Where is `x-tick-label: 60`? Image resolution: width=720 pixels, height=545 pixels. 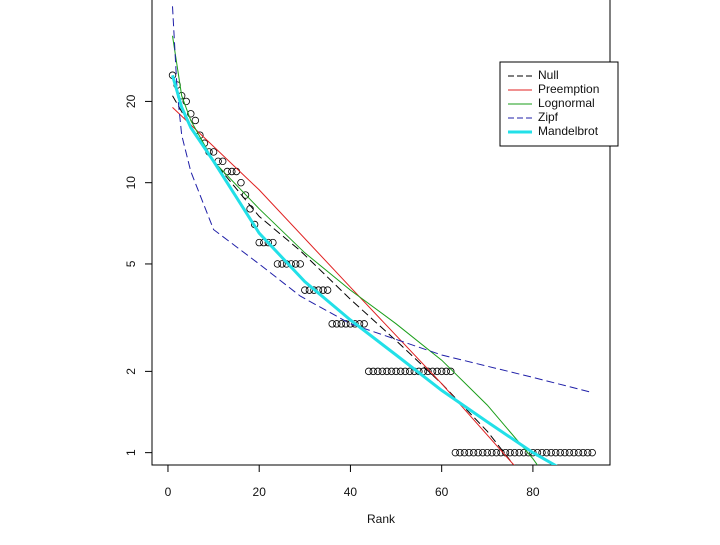
x-tick-label: 60 is located at coordinates (442, 492).